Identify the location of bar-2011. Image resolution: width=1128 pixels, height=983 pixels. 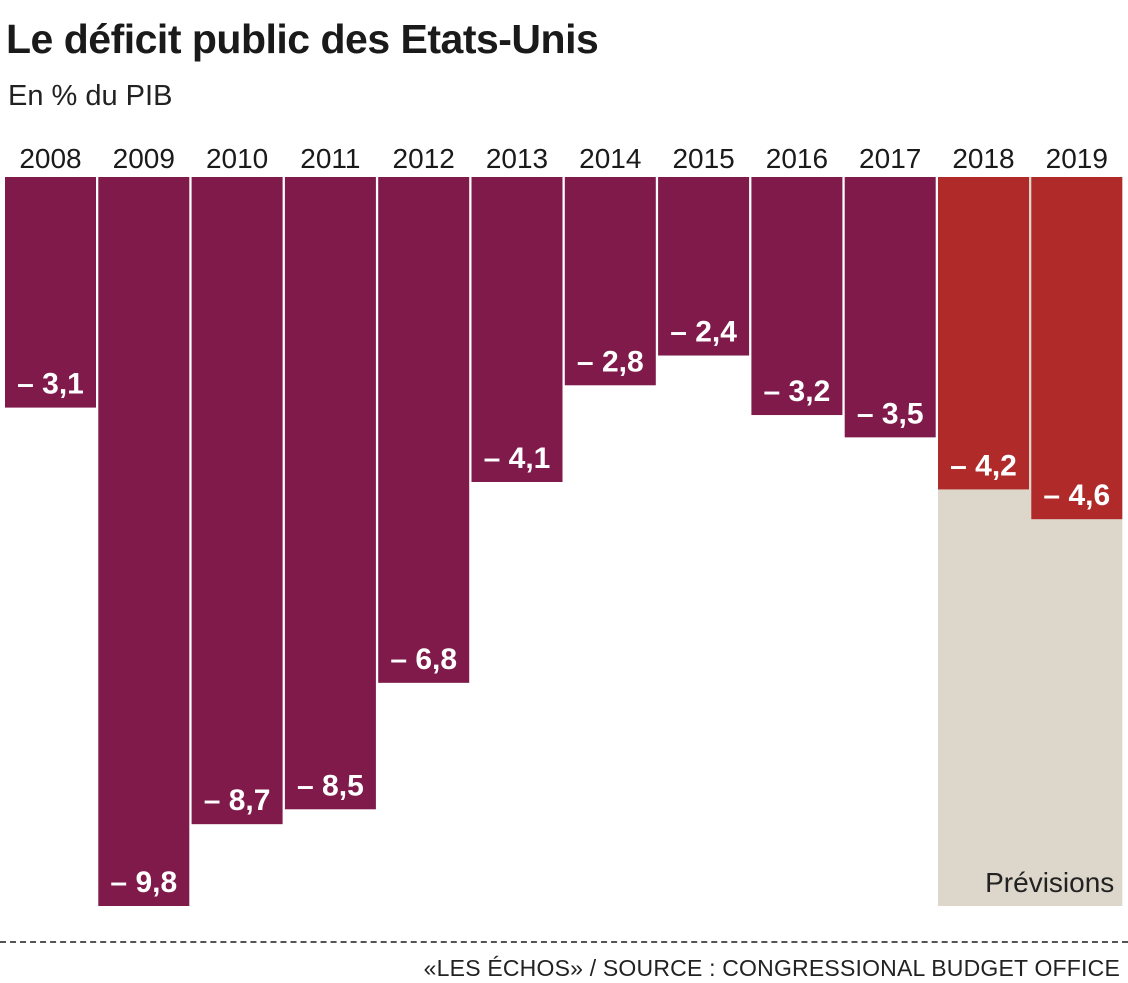
(330, 493).